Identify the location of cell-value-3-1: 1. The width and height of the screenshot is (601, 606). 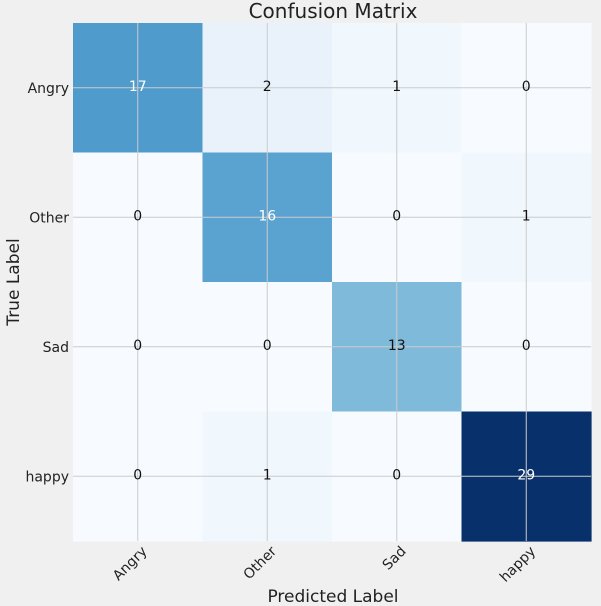
(267, 475).